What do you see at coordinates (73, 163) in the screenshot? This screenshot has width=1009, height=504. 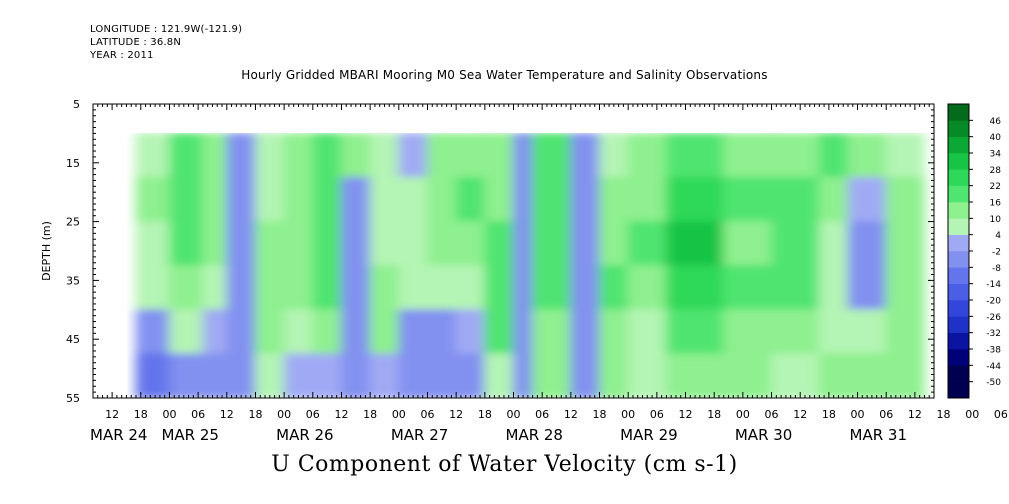 I see `y-tick-label: 15` at bounding box center [73, 163].